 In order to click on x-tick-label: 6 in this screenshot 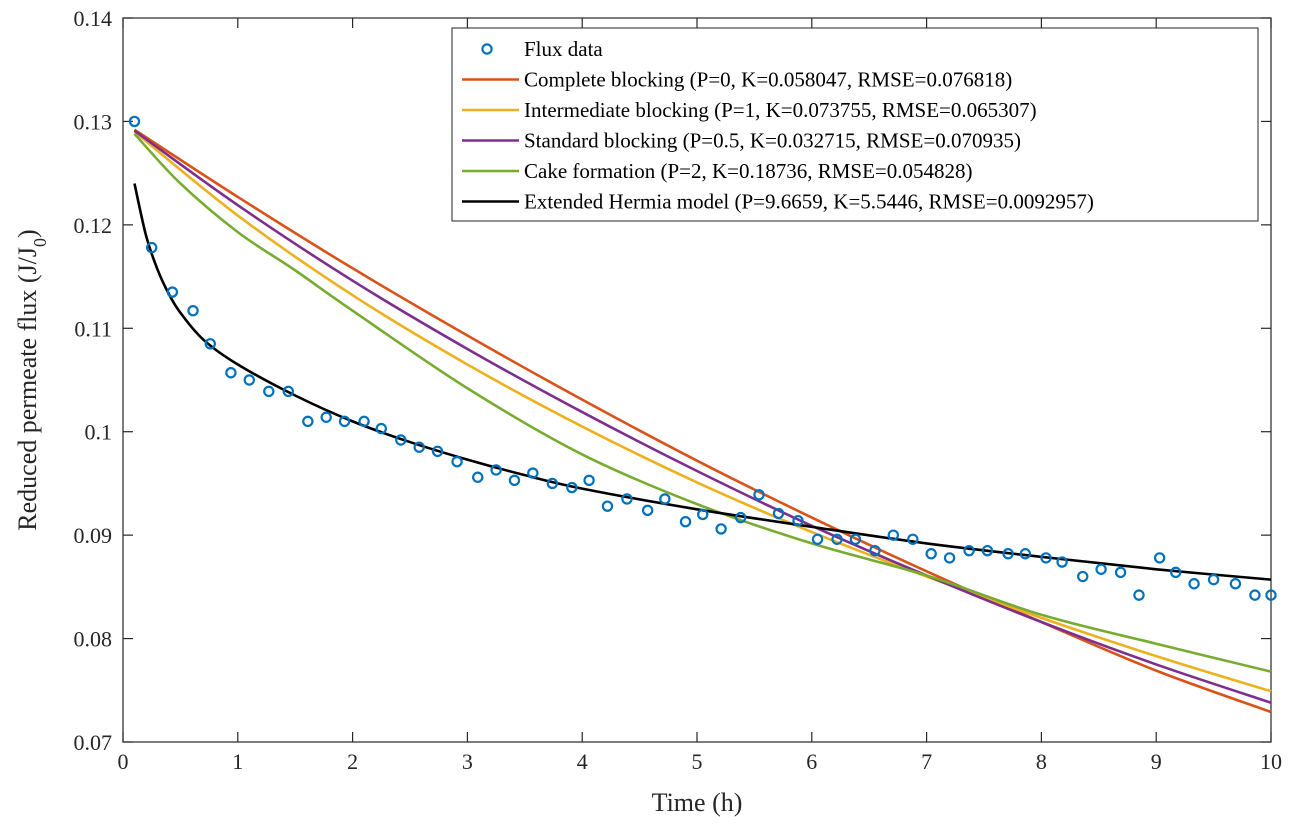, I will do `click(811, 761)`.